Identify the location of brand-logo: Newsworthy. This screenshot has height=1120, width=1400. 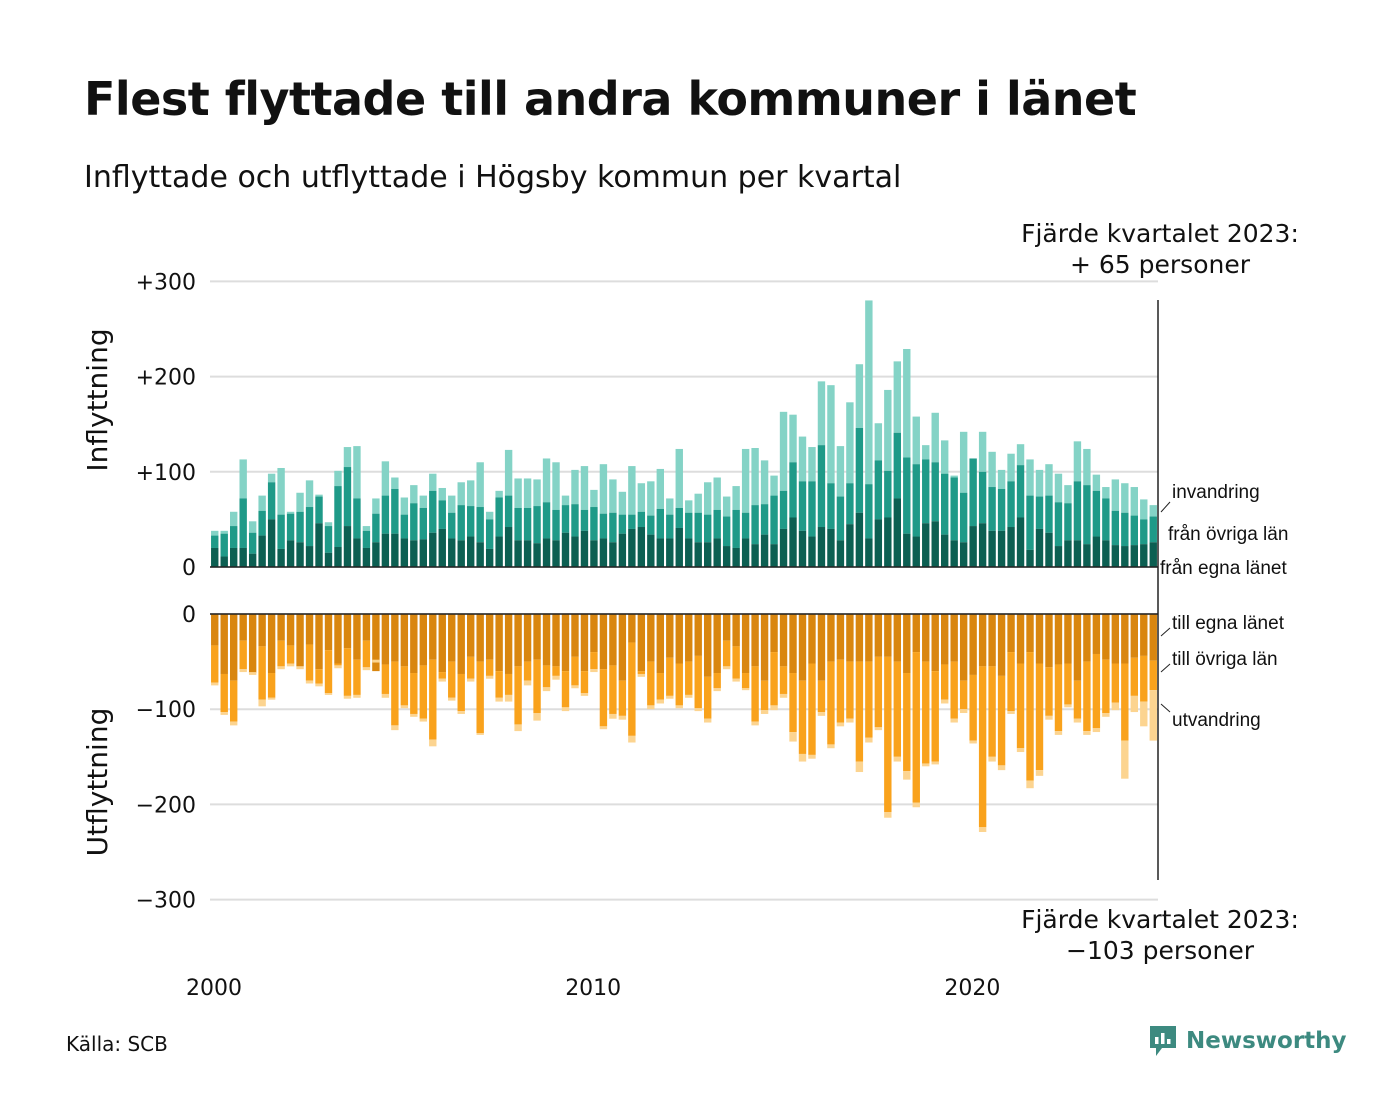
(1247, 1041).